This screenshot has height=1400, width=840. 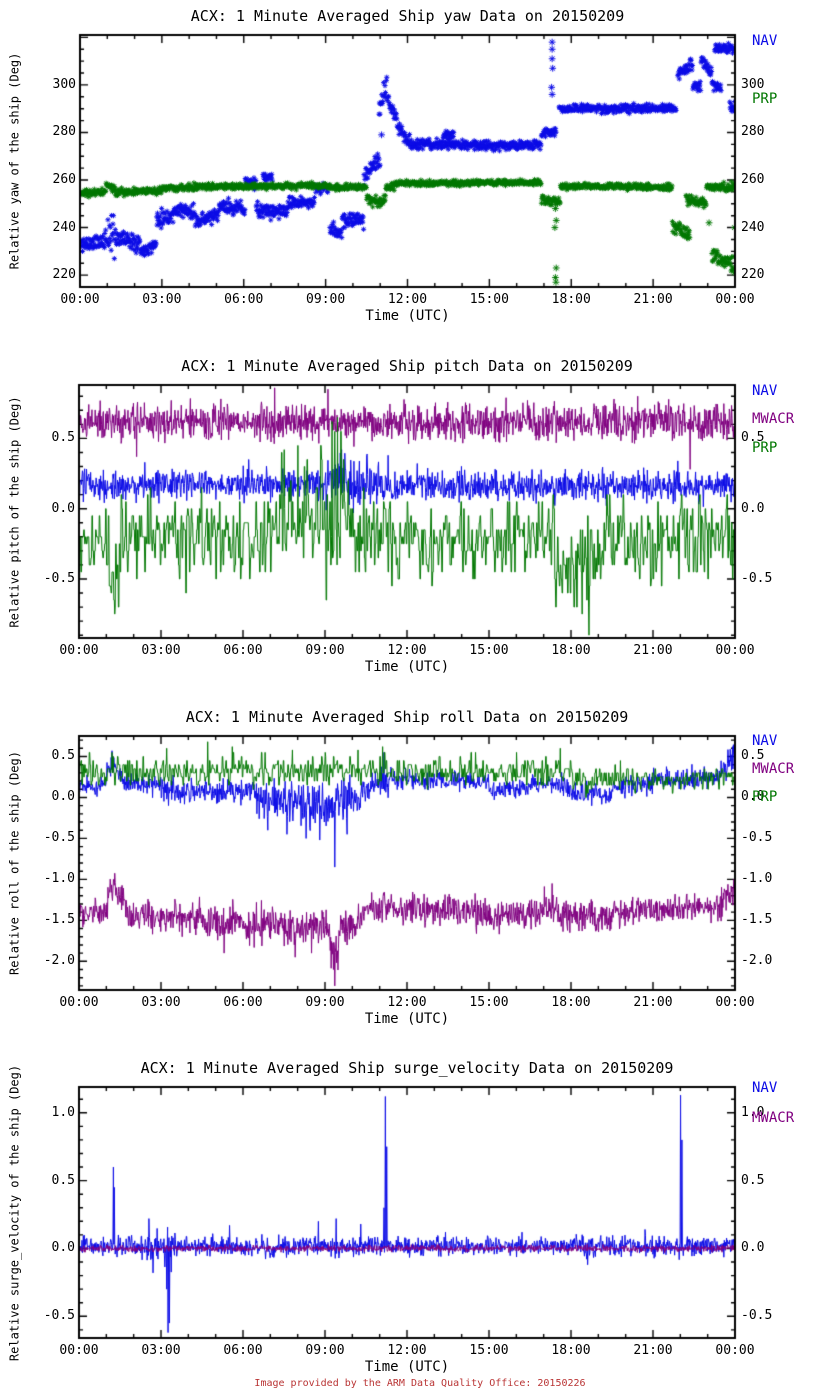 I want to click on y-axis-label: Relative yaw of the ship (Deg), so click(x=14, y=161).